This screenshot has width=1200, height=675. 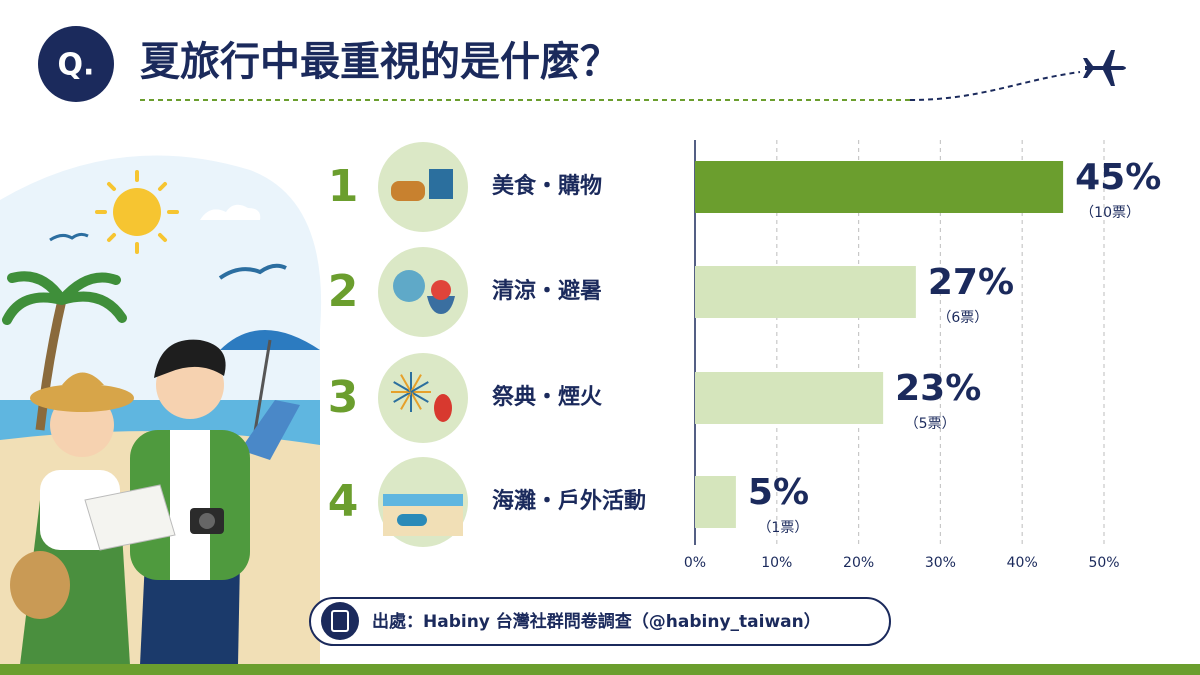 What do you see at coordinates (778, 492) in the screenshot?
I see `value-label: 5%` at bounding box center [778, 492].